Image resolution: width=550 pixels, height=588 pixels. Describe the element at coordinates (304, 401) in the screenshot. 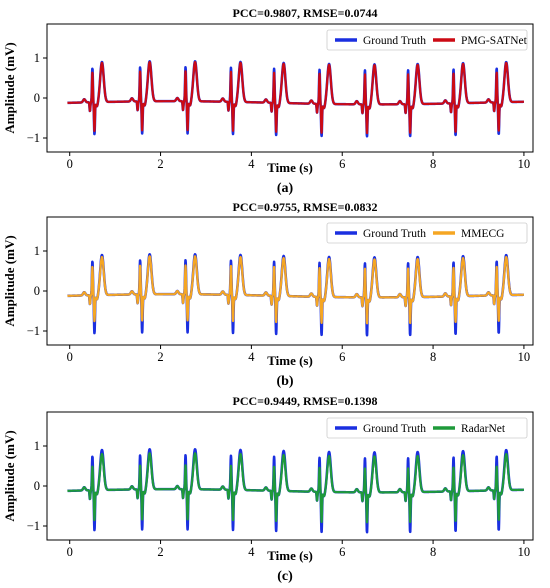

I see `chart-title: PCC=0.9449, RMSE=0.1398` at that location.